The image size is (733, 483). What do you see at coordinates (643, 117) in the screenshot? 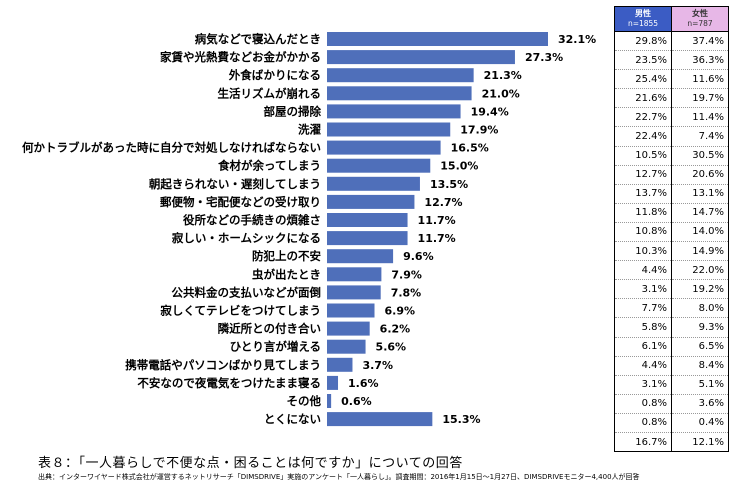
I see `male-value-cell: 22.7%` at bounding box center [643, 117].